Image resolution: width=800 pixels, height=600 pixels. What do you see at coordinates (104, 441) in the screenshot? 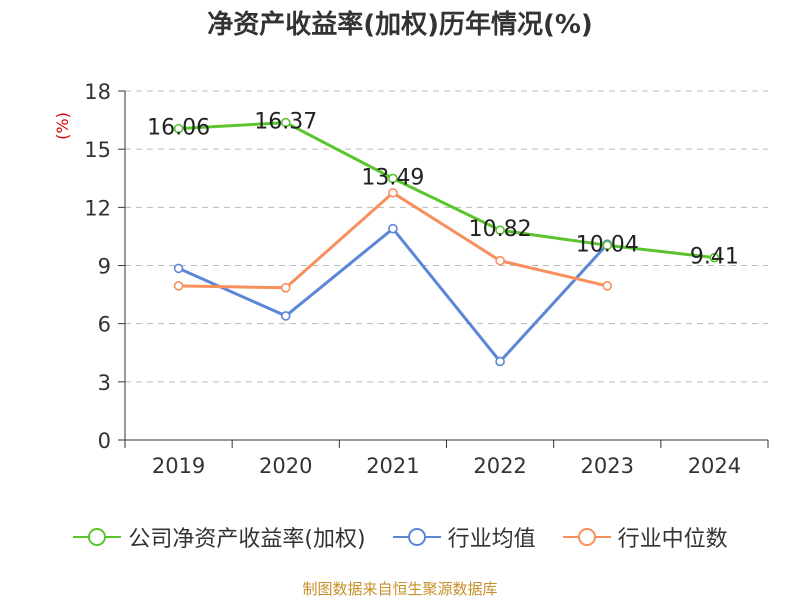
I see `y-tick-label: 0` at bounding box center [104, 441].